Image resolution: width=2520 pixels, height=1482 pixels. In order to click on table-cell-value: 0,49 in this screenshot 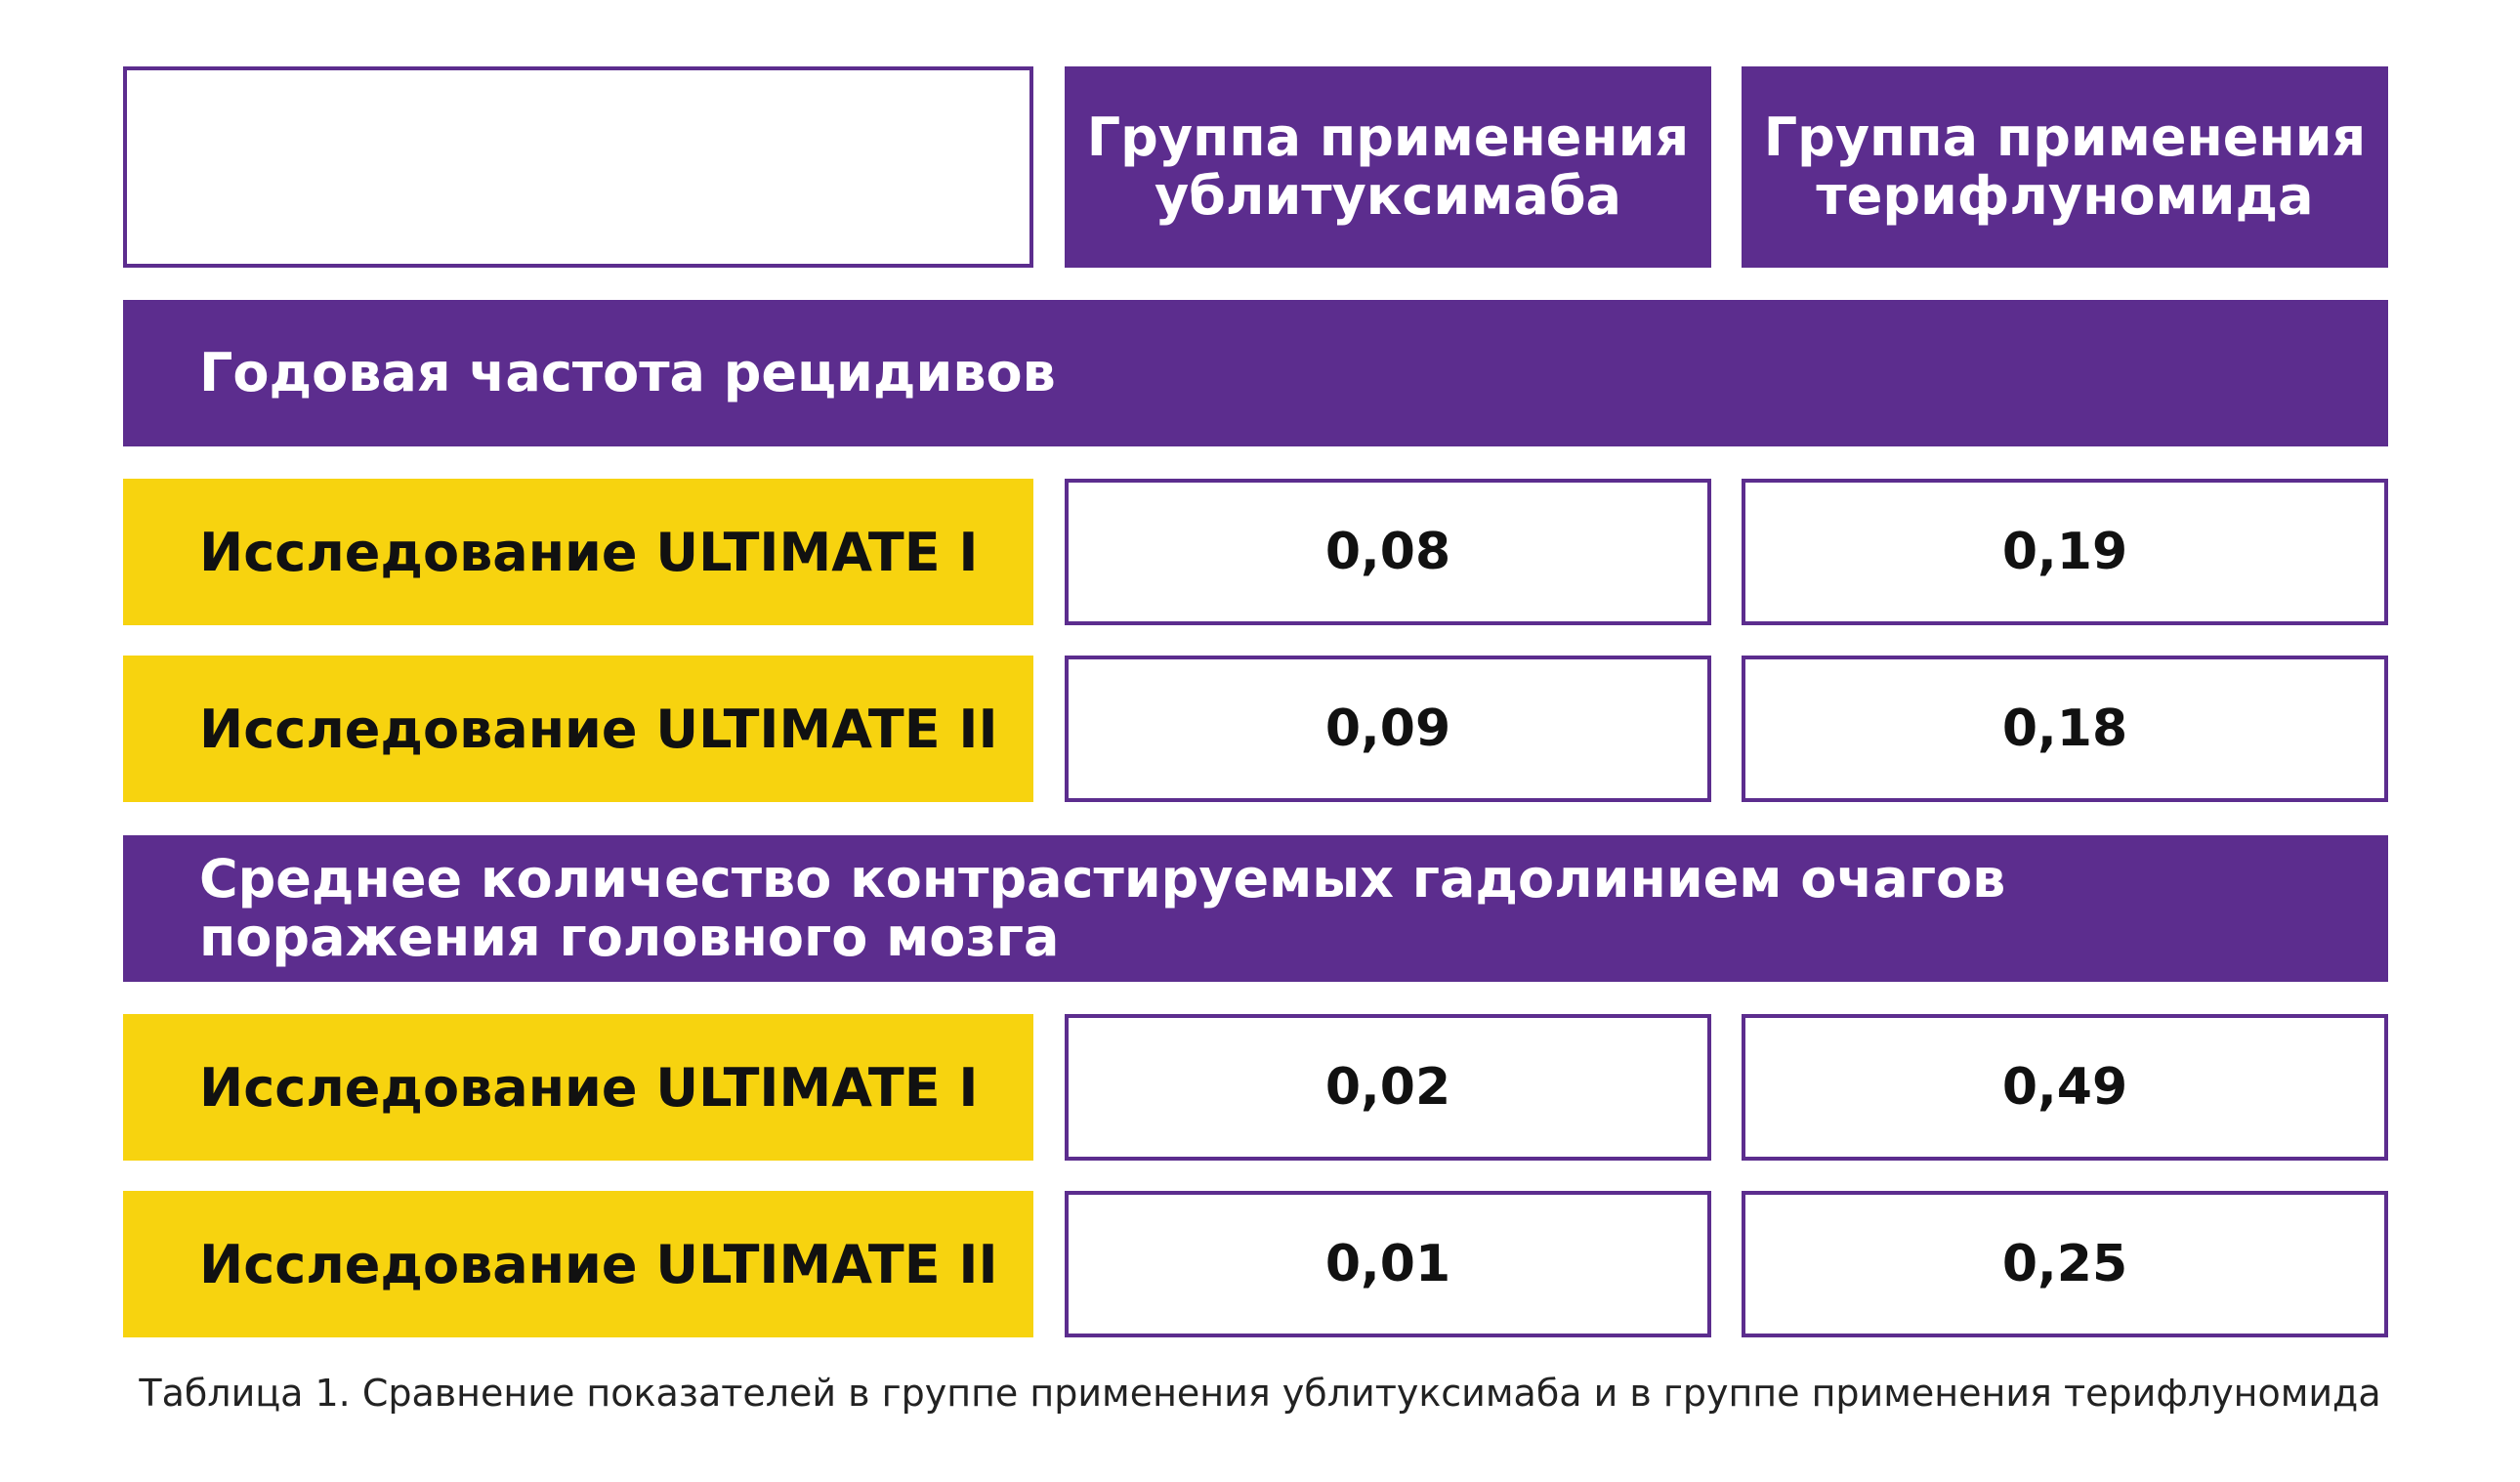, I will do `click(2065, 1088)`.